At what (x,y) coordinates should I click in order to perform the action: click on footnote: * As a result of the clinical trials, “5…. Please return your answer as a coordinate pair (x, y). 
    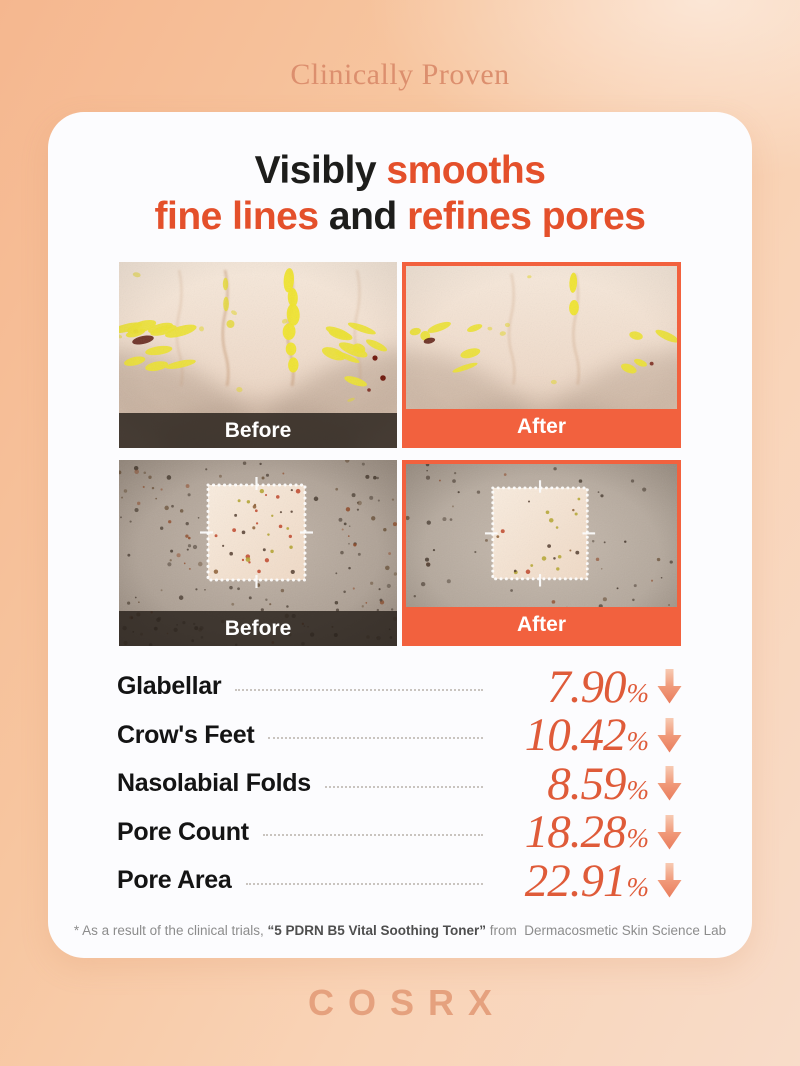
    Looking at the image, I should click on (400, 930).